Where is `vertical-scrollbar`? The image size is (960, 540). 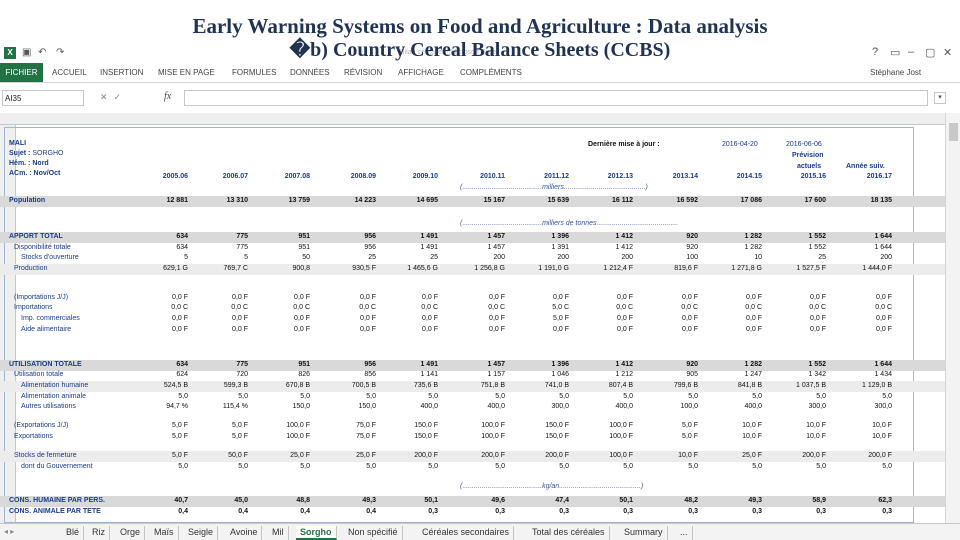 vertical-scrollbar is located at coordinates (952, 318).